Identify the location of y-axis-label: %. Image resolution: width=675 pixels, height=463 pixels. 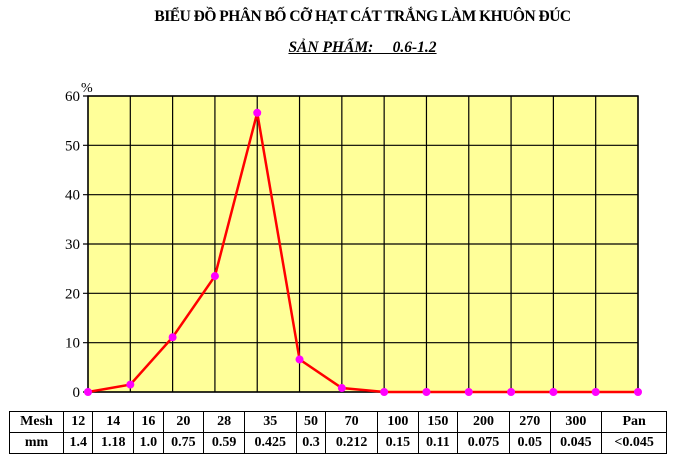
(87, 88).